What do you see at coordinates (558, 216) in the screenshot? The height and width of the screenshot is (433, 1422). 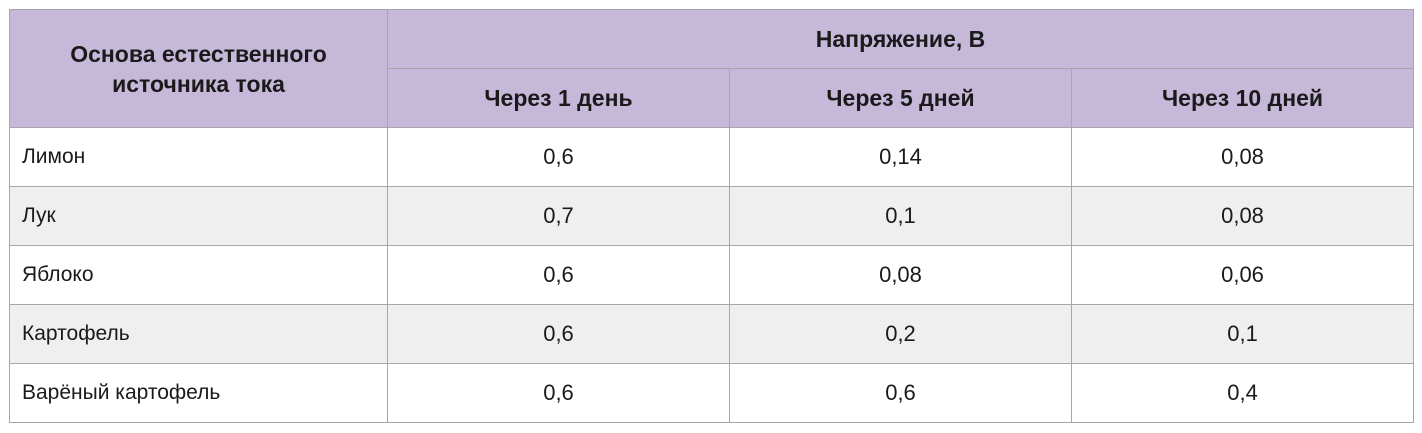 I see `table-cell: 0,7` at bounding box center [558, 216].